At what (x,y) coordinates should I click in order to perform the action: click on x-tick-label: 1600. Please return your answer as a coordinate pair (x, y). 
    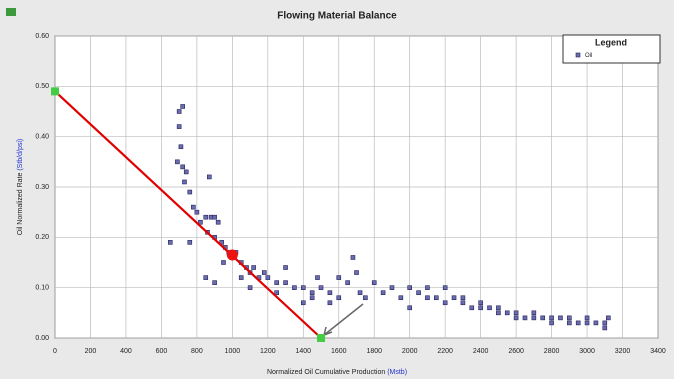
    Looking at the image, I should click on (339, 351).